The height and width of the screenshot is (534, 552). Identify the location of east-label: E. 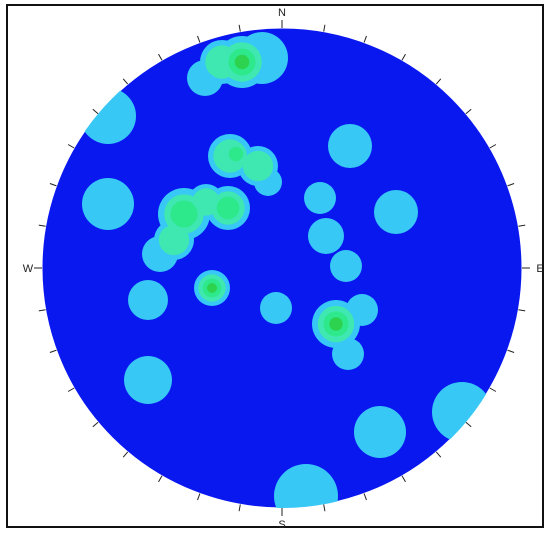
(539, 269).